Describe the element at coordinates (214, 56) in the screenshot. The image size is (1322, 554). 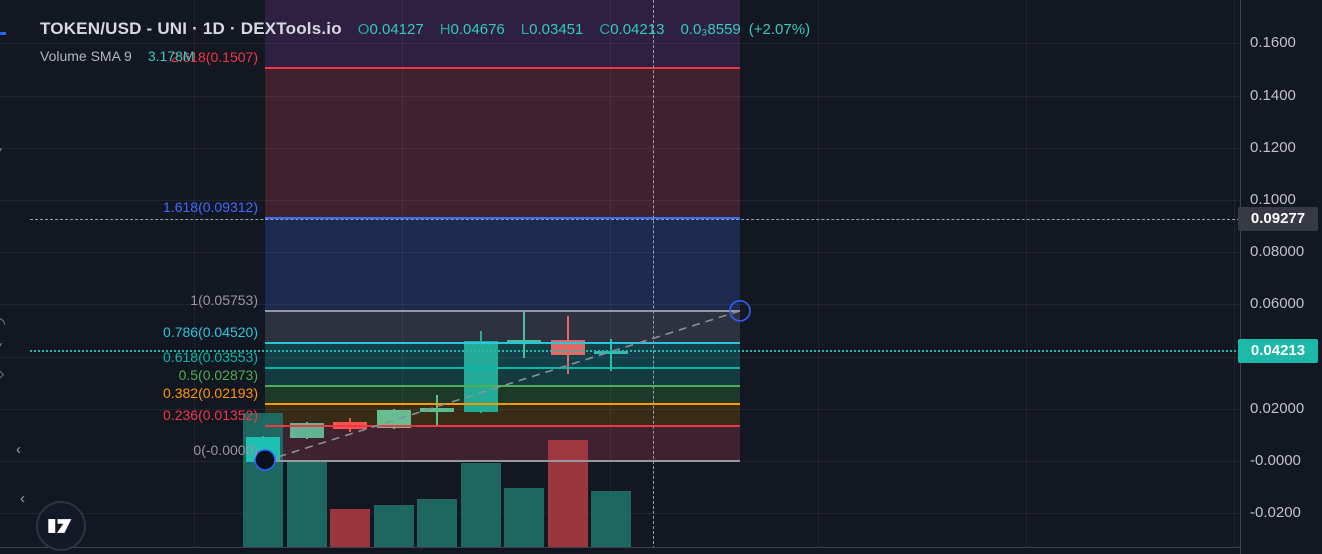
I see `fib-level-label: 2.618(0.1507)` at that location.